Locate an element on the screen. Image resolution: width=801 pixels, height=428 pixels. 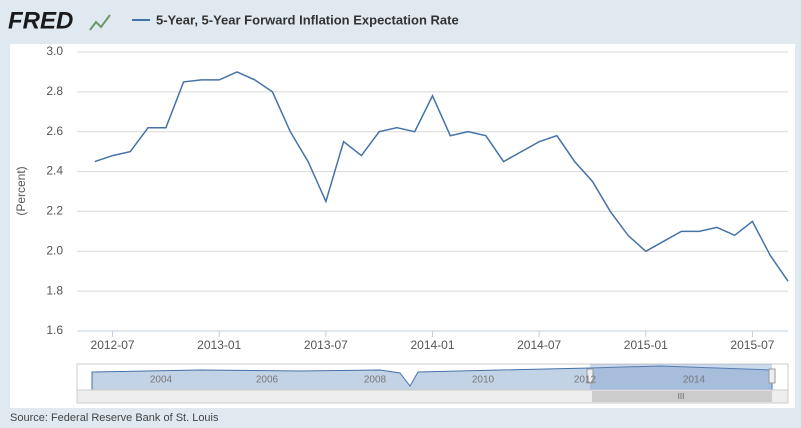
x-tick-label: 2014-07 is located at coordinates (539, 345).